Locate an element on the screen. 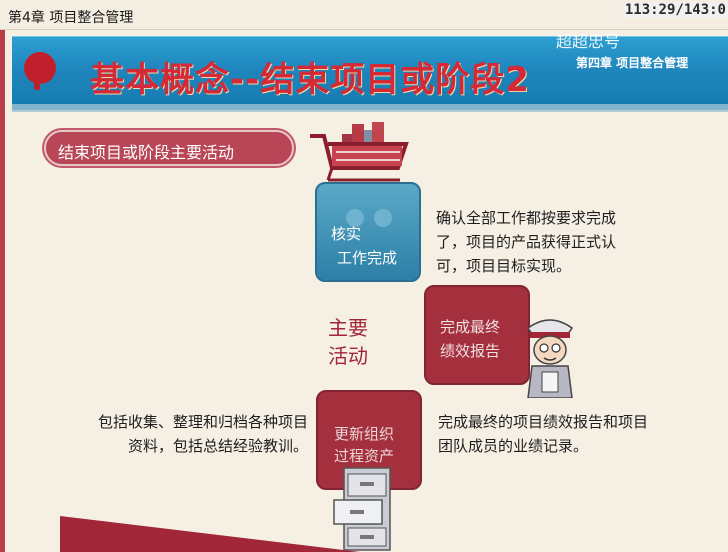 Image resolution: width=728 pixels, height=552 pixels. section-heading-label: 结束项目或阶段主要活动 is located at coordinates (146, 152).